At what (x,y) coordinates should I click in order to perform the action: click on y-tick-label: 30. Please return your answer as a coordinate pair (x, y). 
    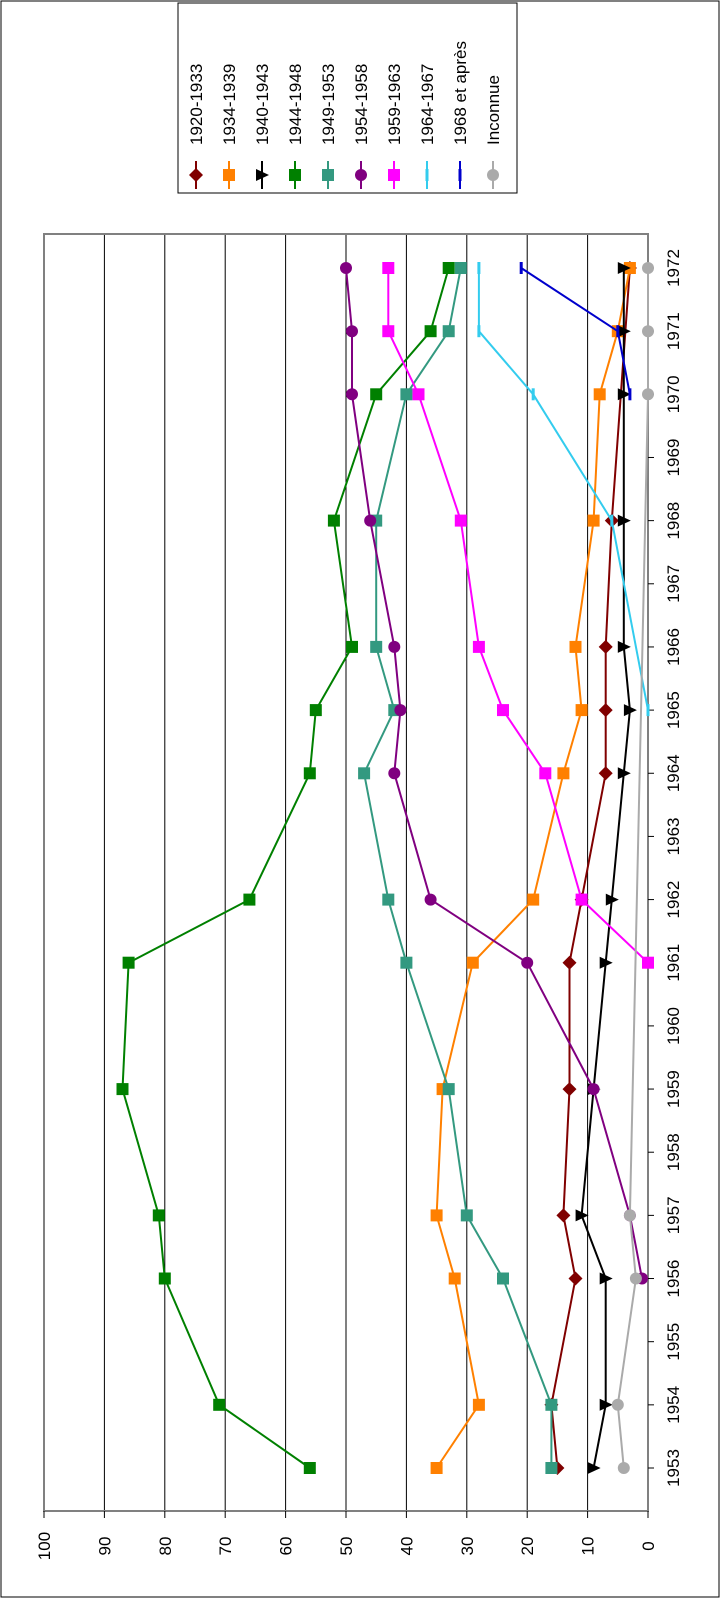
    Looking at the image, I should click on (467, 1546).